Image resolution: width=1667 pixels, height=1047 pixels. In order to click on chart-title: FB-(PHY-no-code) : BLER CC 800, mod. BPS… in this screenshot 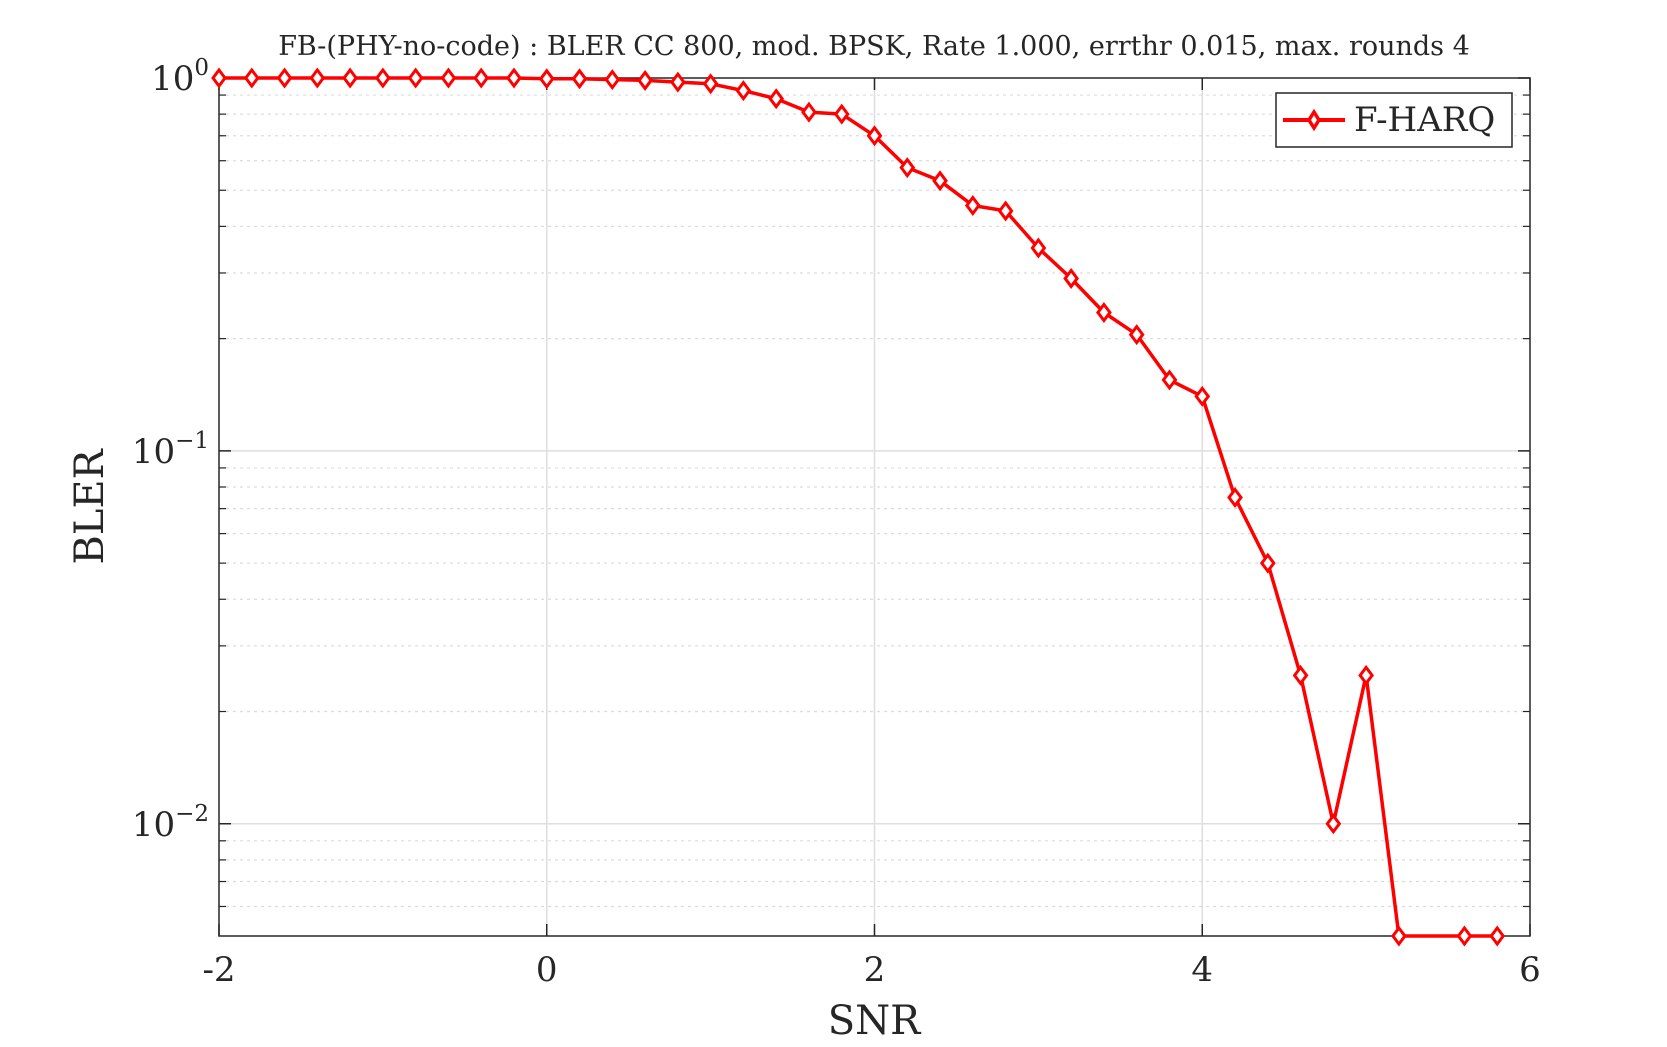, I will do `click(874, 46)`.